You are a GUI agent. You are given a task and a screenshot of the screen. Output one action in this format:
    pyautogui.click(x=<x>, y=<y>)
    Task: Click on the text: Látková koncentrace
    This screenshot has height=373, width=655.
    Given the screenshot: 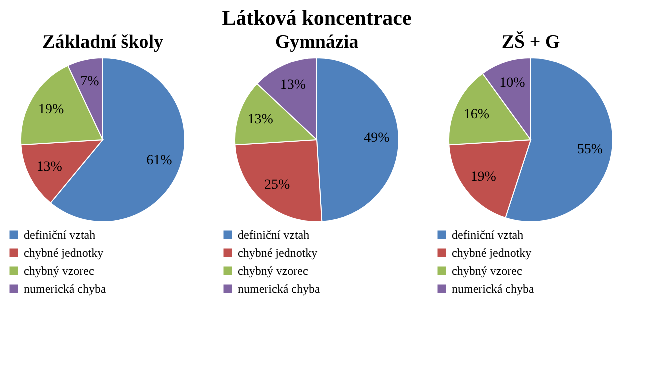 What is the action you would take?
    pyautogui.click(x=317, y=18)
    